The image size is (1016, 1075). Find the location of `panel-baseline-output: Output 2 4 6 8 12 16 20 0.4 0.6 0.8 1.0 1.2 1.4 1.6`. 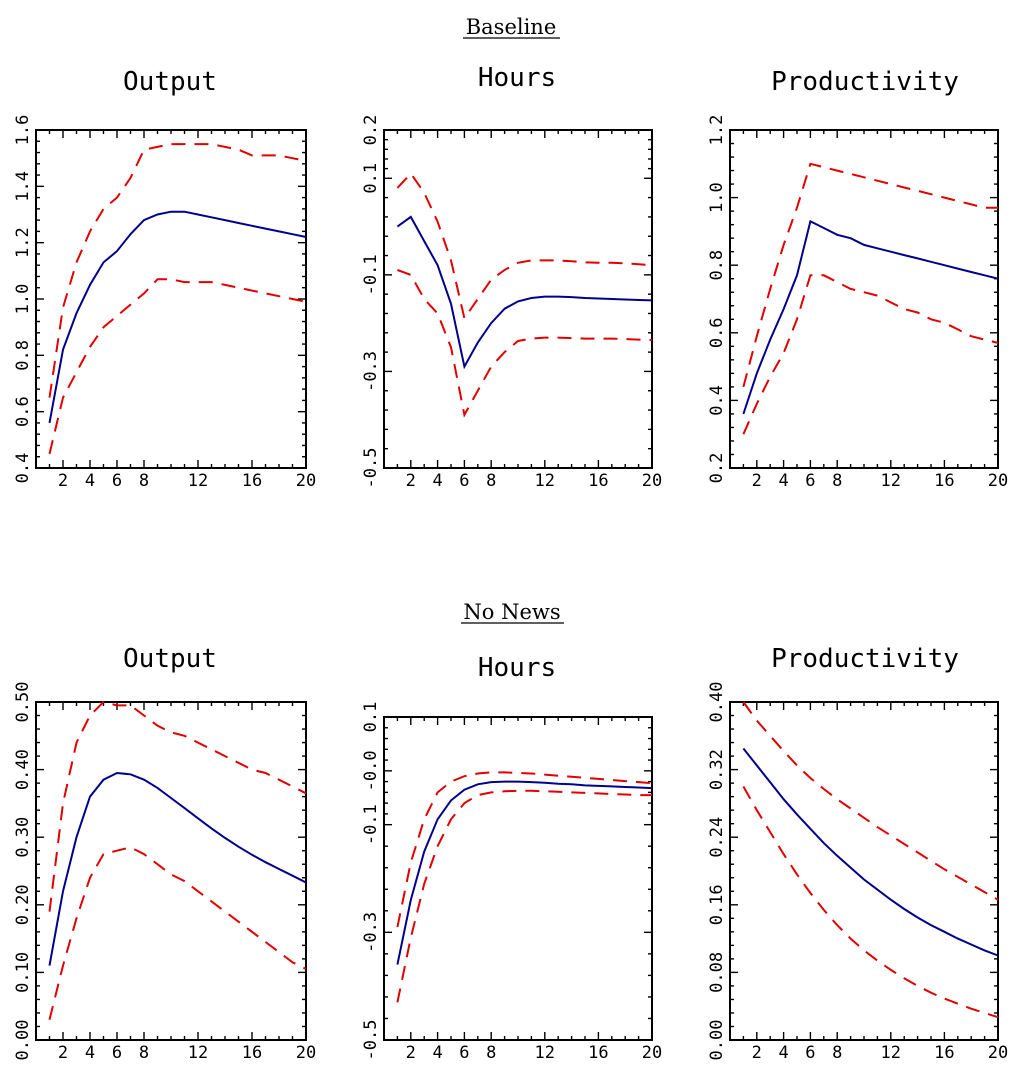

panel-baseline-output: Output 2 4 6 8 12 16 20 0.4 0.6 0.8 1.0 1.2 1.4 1.6 is located at coordinates (164, 279).